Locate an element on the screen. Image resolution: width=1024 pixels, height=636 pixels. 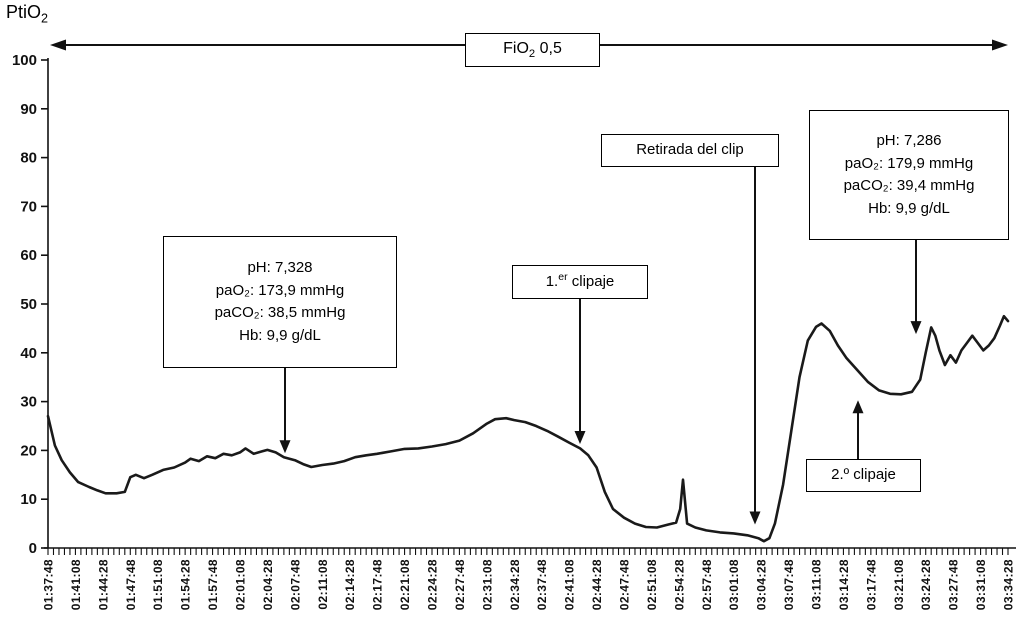
svg-text: 20 is located at coordinates (28, 450).